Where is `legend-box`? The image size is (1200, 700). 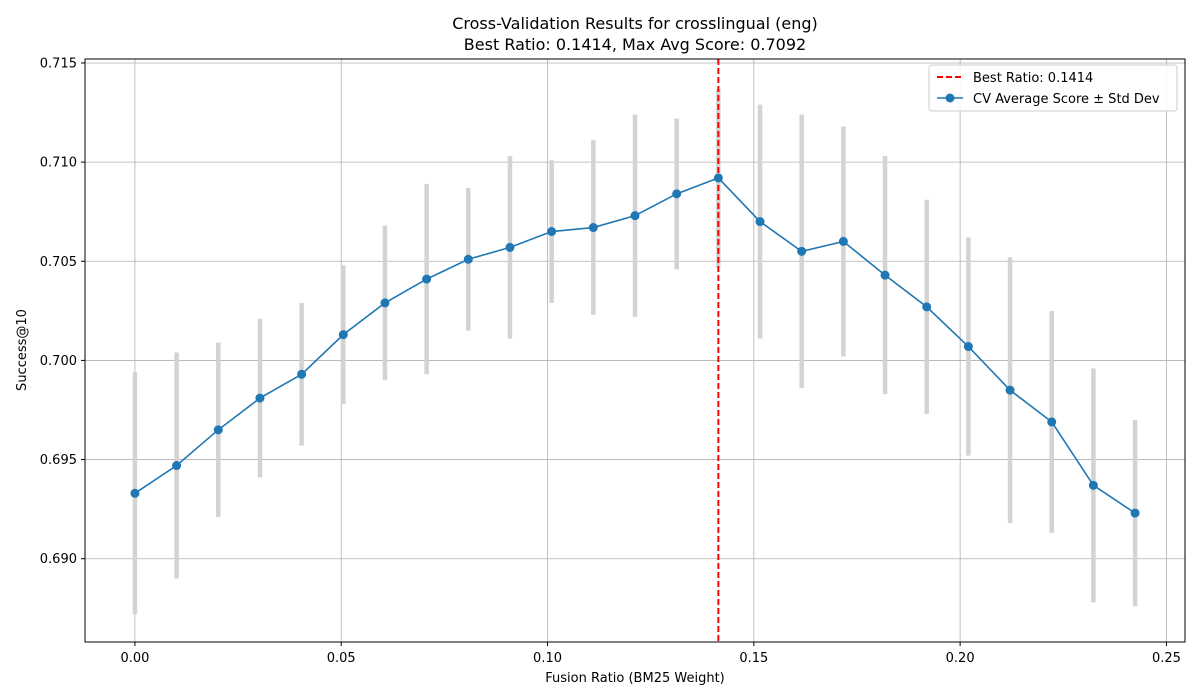
legend-box is located at coordinates (1053, 88).